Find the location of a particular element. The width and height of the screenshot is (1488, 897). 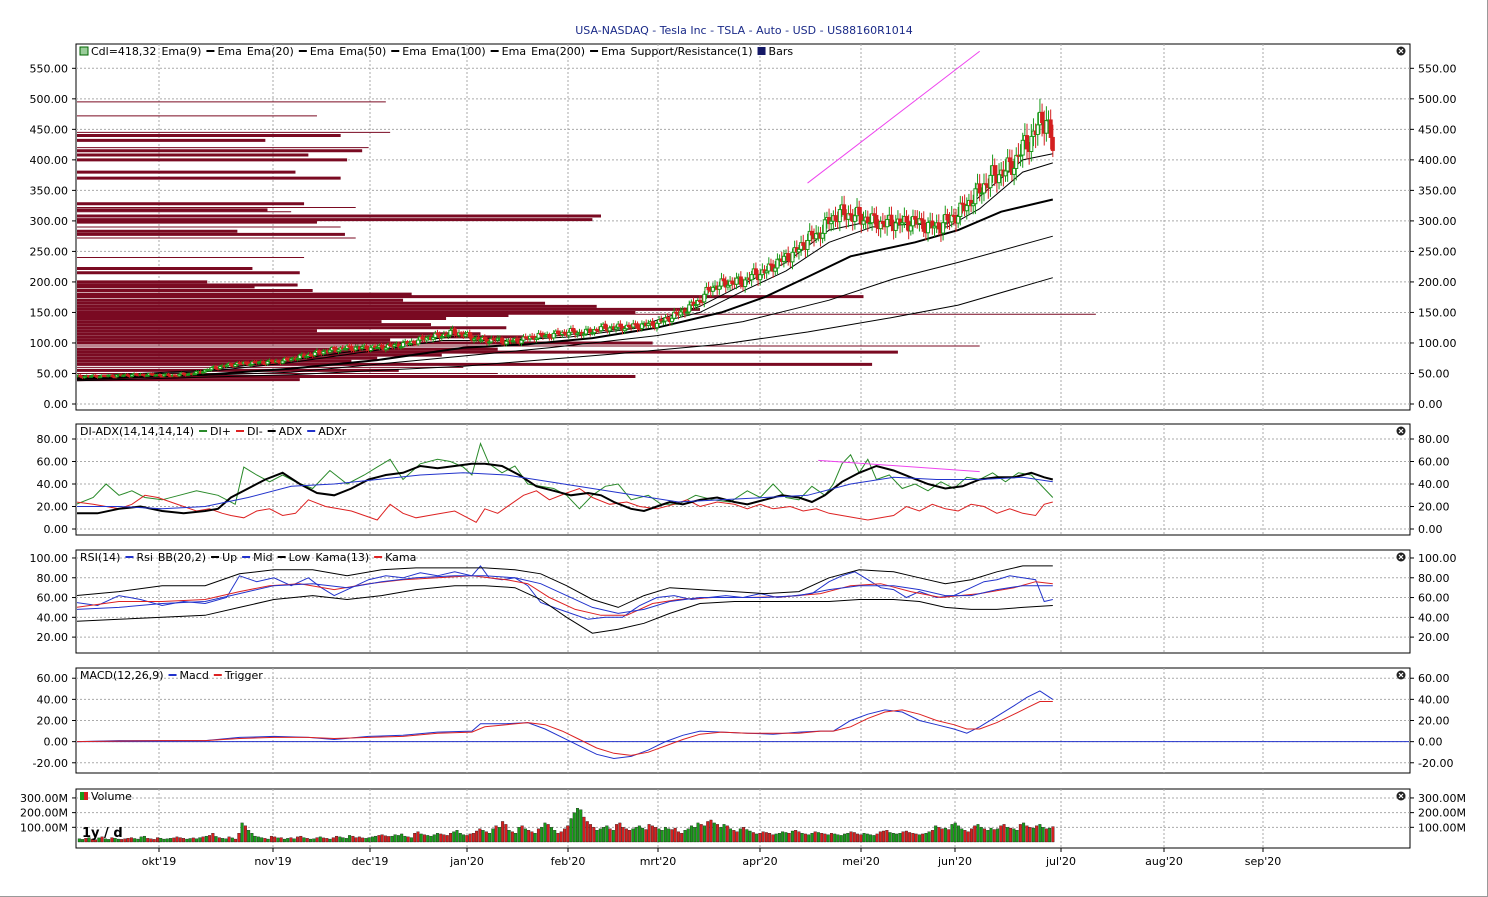

adx-ytick-right: 20.00 is located at coordinates (1434, 507).